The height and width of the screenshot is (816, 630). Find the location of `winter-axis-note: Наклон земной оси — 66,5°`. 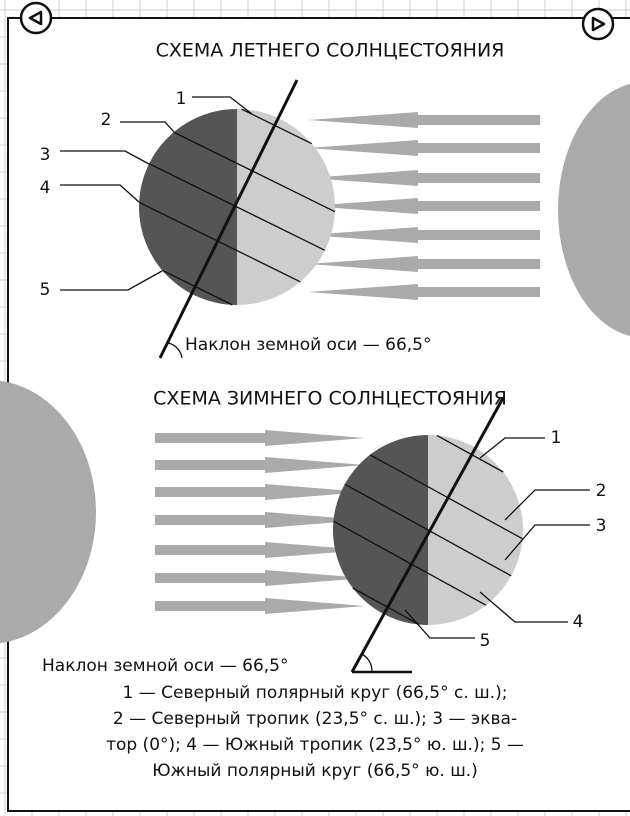

winter-axis-note: Наклон земной оси — 66,5° is located at coordinates (165, 666).